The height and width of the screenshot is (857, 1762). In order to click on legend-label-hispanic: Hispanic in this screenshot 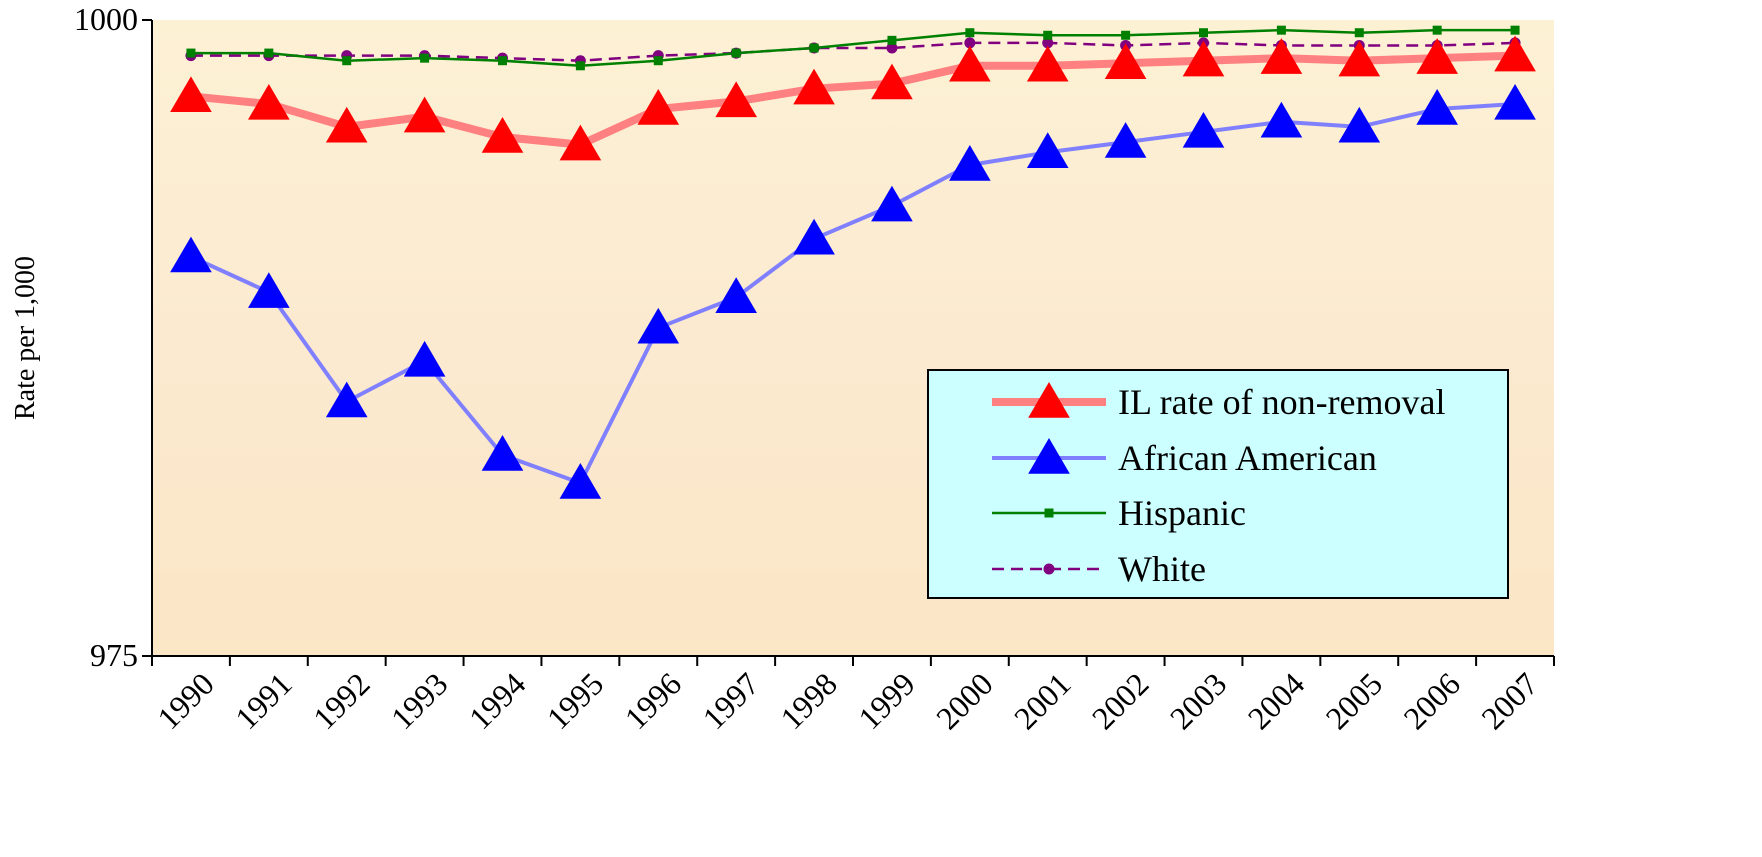, I will do `click(1182, 513)`.